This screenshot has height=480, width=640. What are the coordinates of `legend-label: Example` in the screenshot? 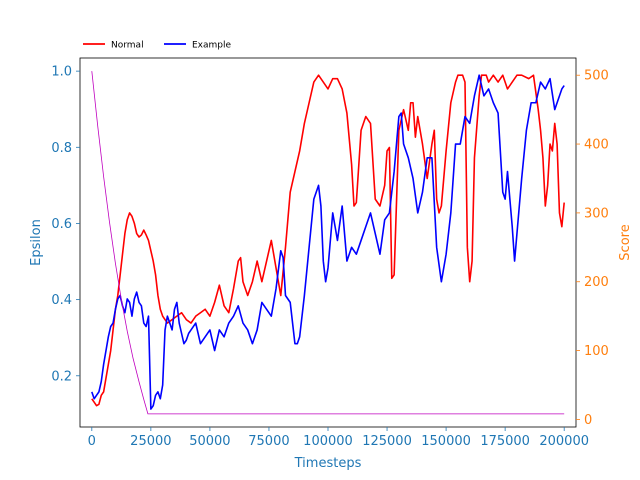 It's located at (212, 46).